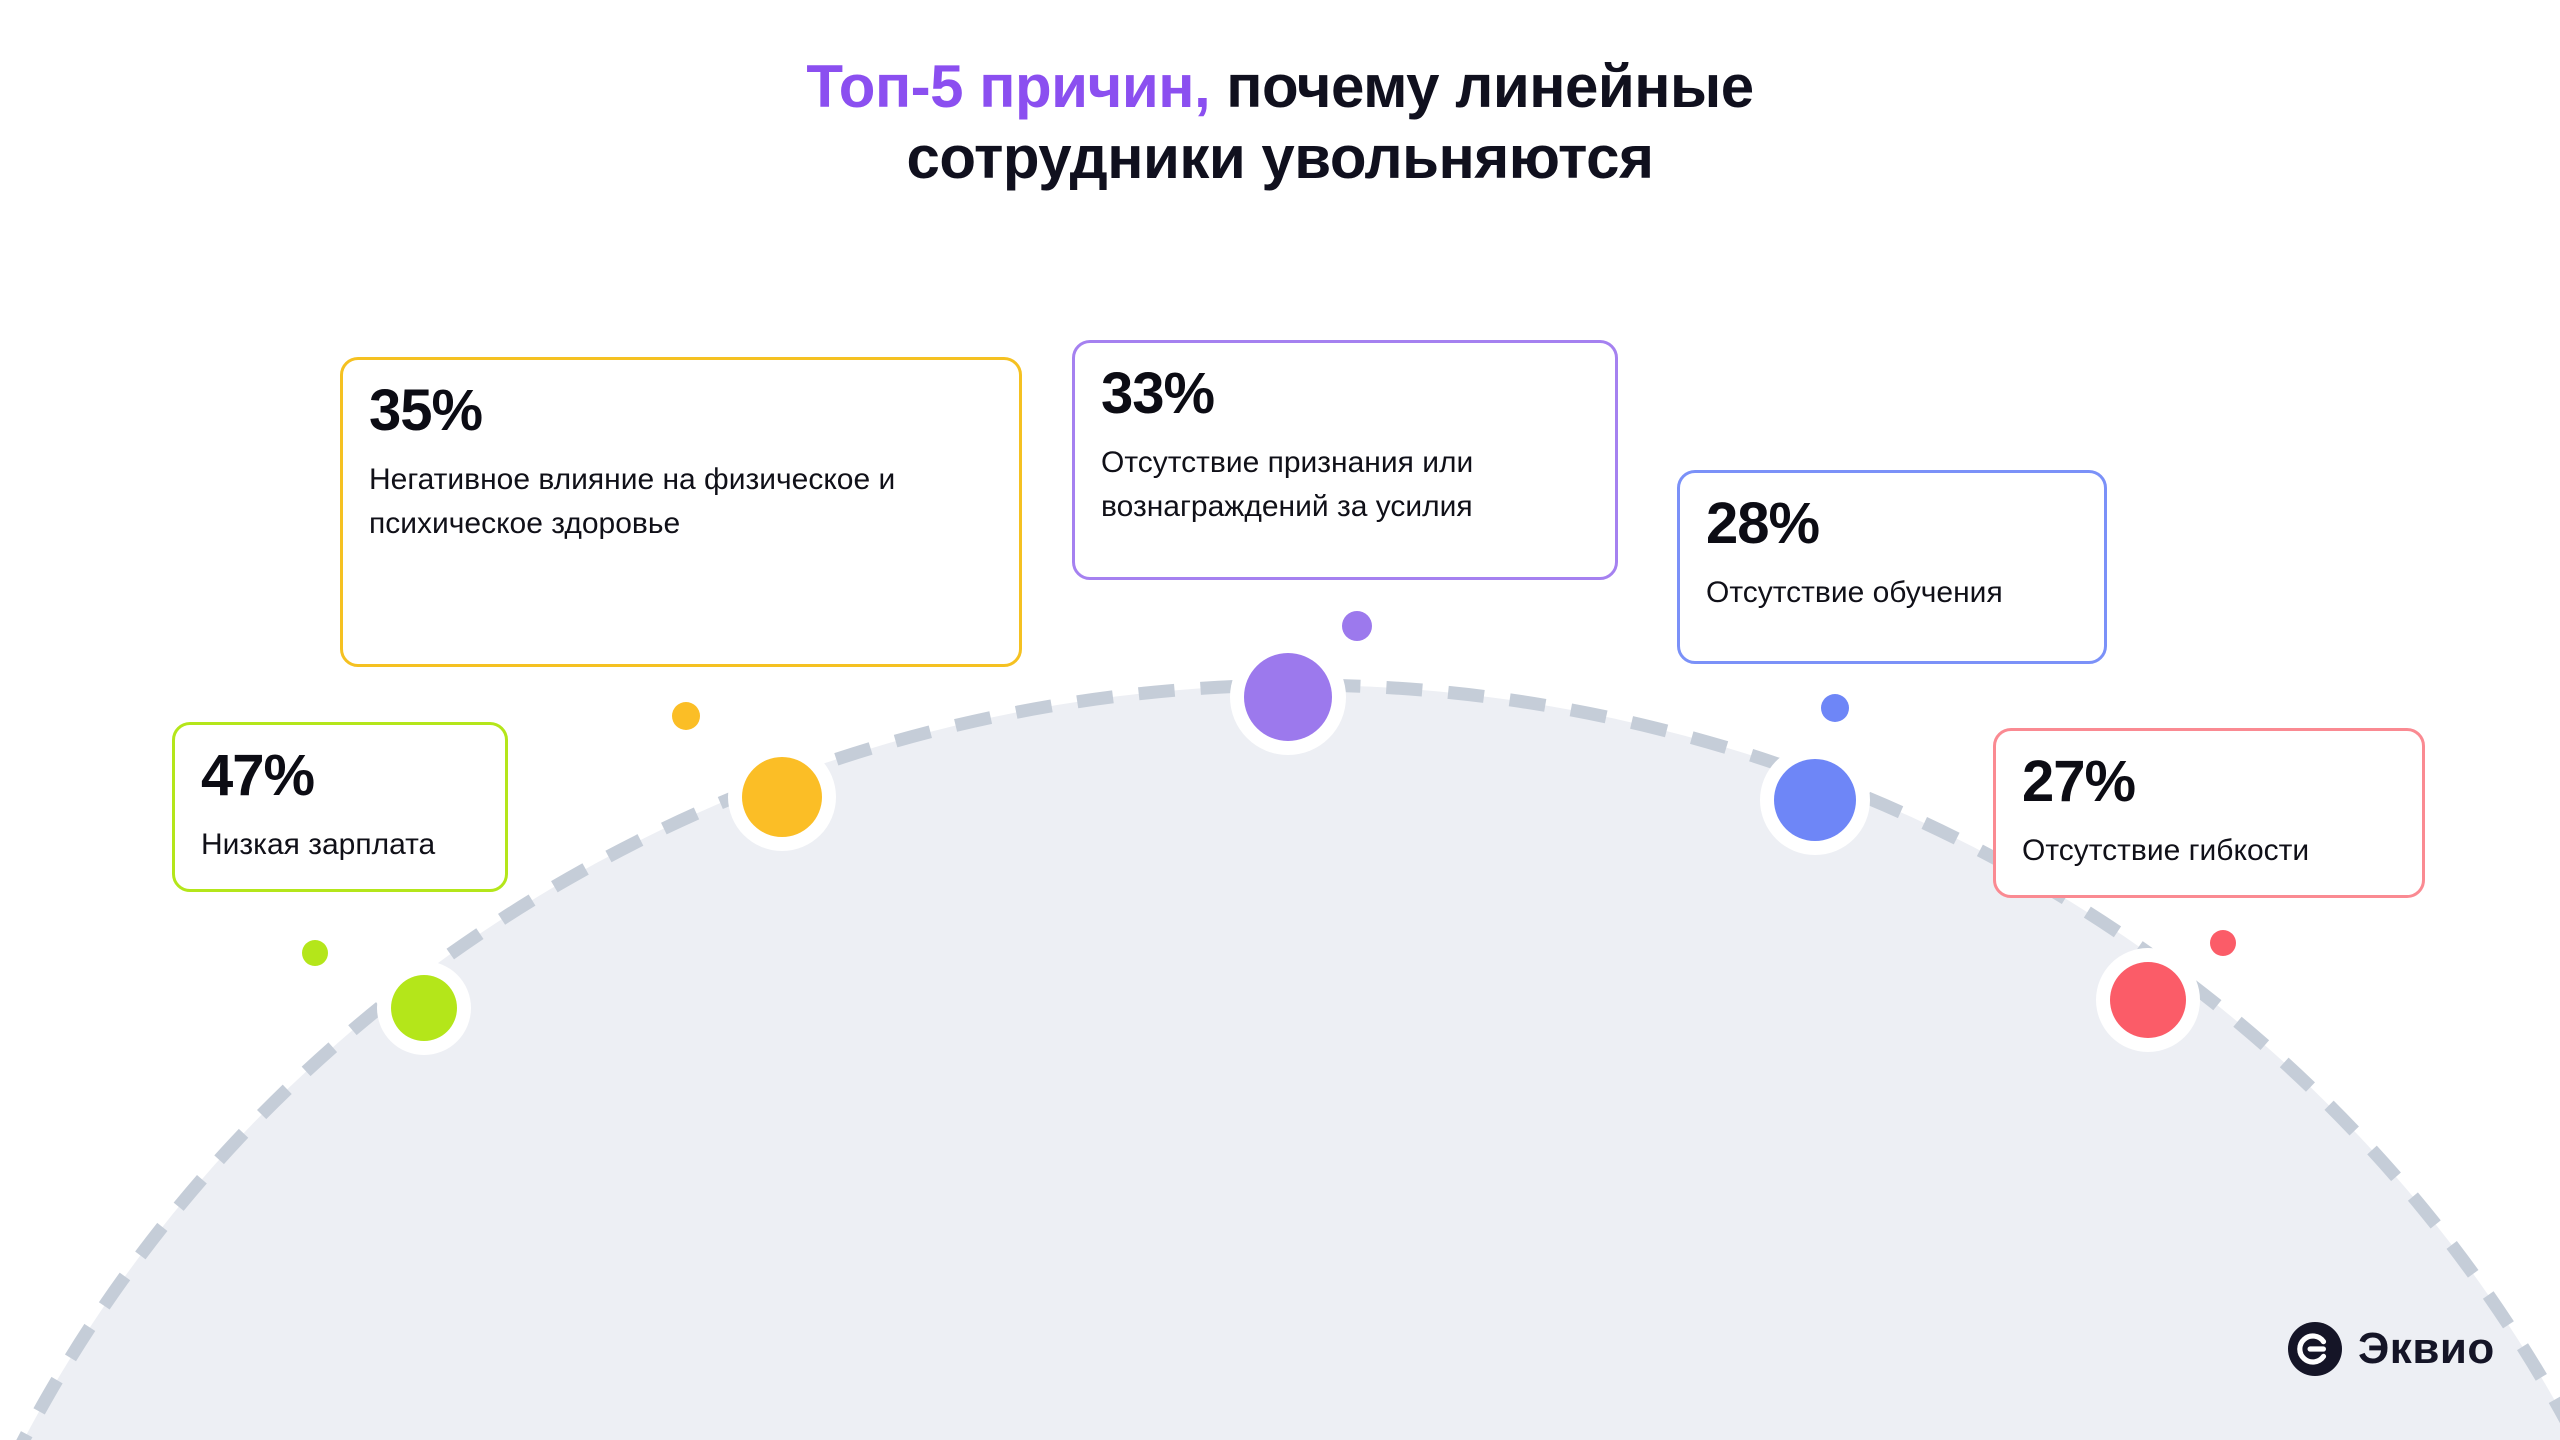 The height and width of the screenshot is (1440, 2560). I want to click on title-line2: сотрудники увольняются, so click(1280, 157).